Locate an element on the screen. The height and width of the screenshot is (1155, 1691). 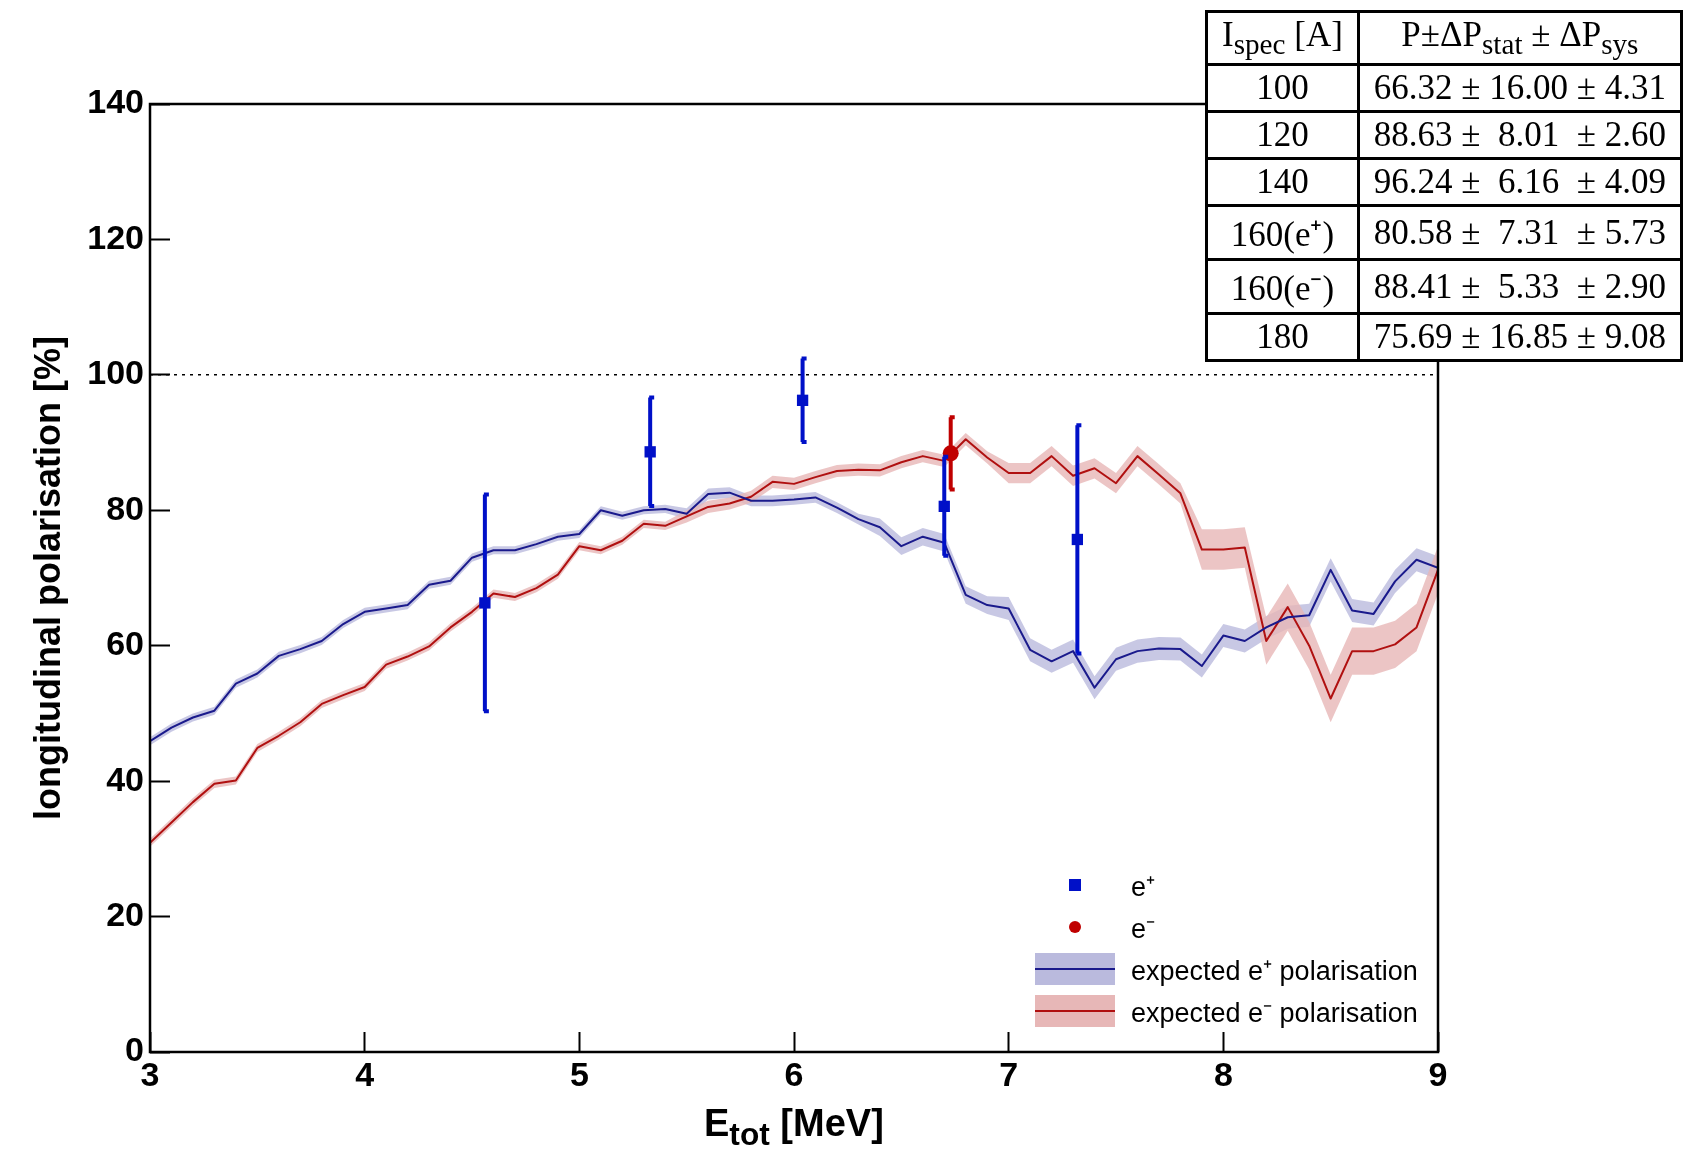
x-tick-label: 6 is located at coordinates (794, 1073).